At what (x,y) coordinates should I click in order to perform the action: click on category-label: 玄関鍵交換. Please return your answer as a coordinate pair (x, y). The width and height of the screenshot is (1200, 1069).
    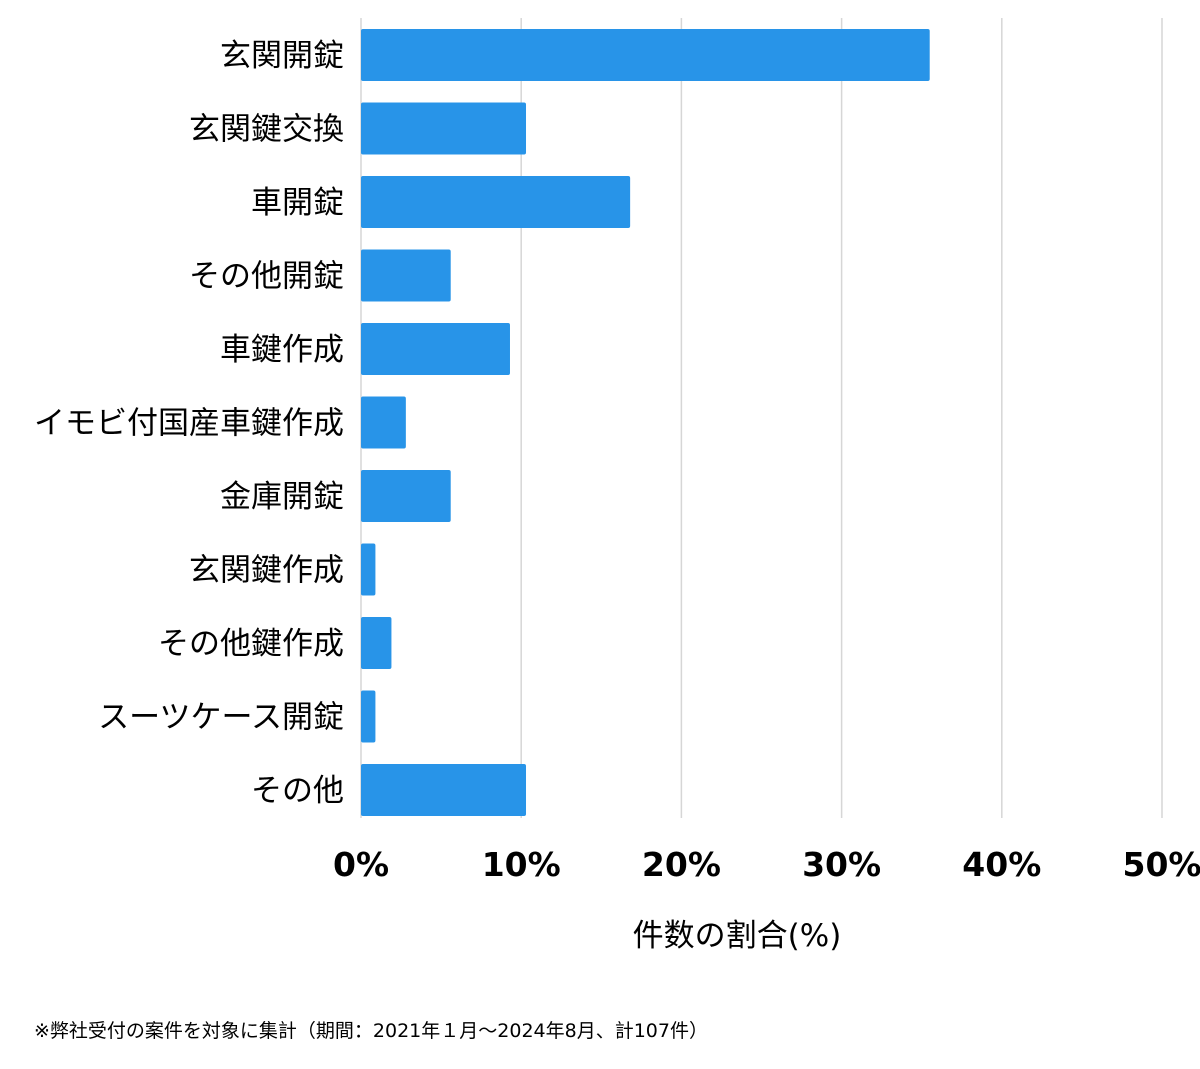
    Looking at the image, I should click on (266, 130).